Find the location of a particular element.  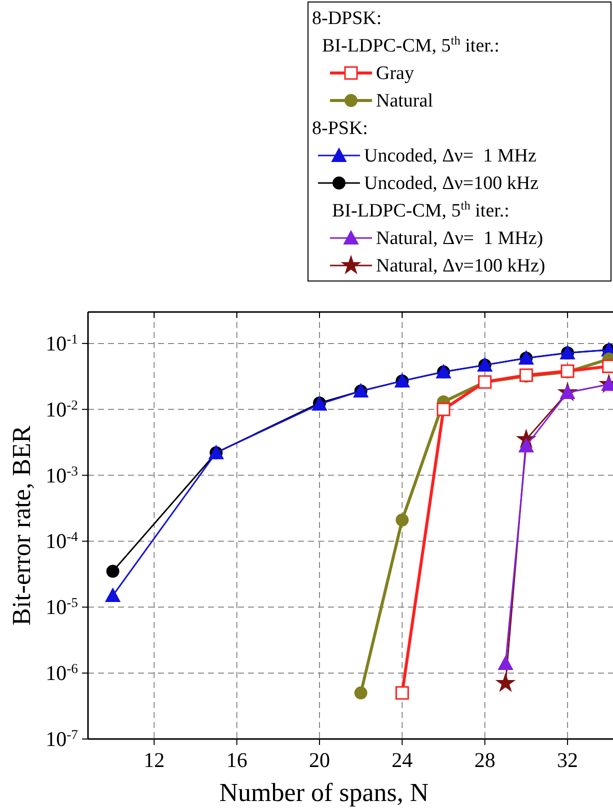

y-tick-label: 10$^{-1}$ is located at coordinates (62, 343).